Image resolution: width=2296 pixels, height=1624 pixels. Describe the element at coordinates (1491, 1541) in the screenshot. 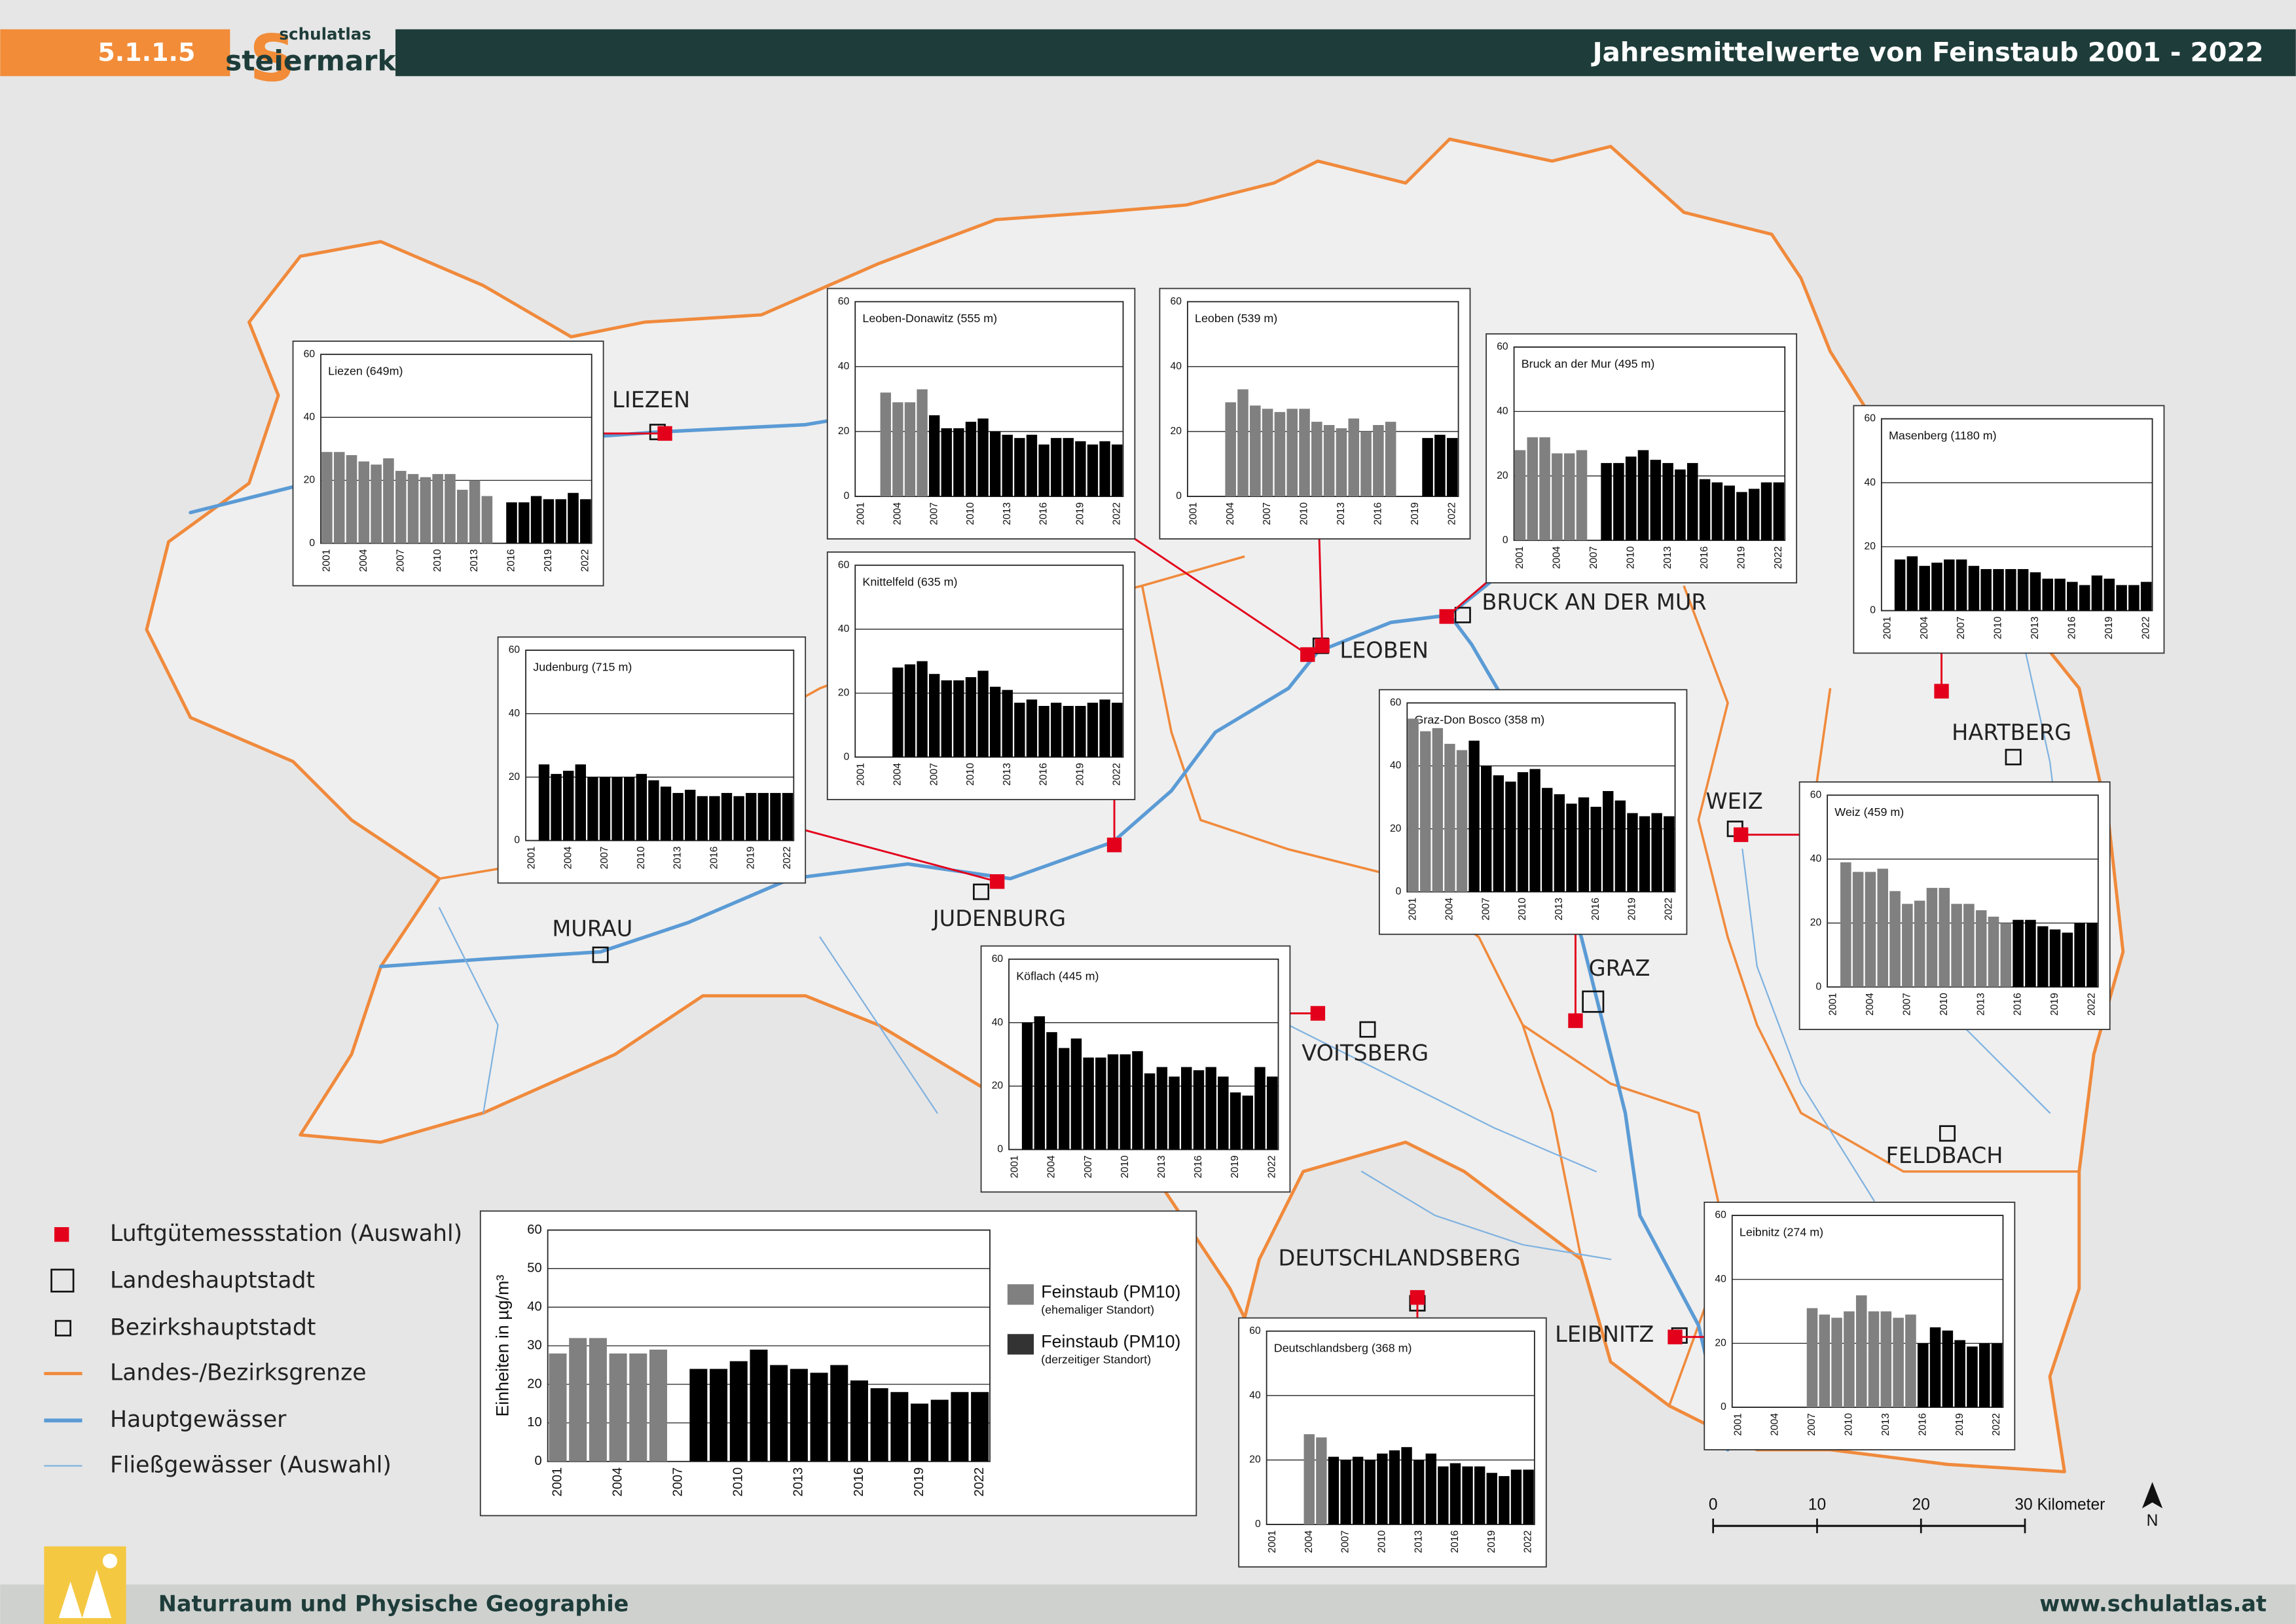

I see `x-tick-label: 2019` at that location.